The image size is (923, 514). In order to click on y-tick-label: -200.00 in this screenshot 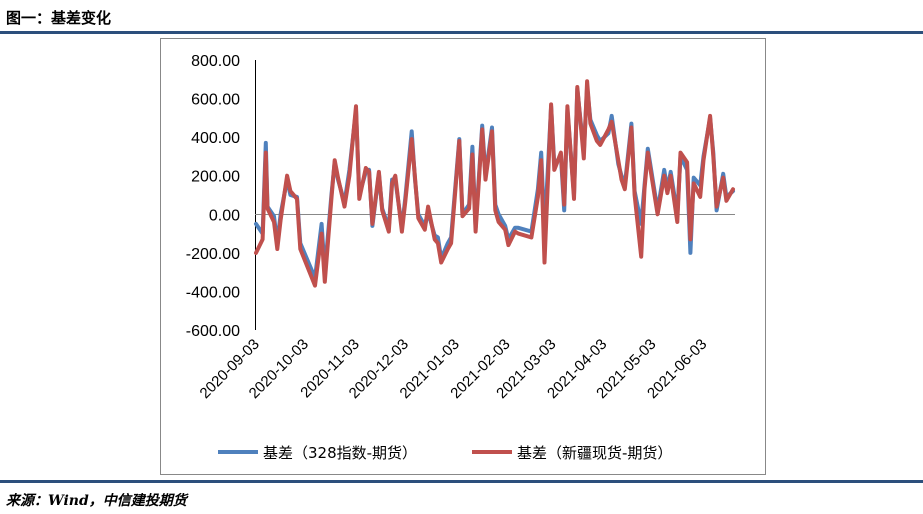, I will do `click(213, 254)`.